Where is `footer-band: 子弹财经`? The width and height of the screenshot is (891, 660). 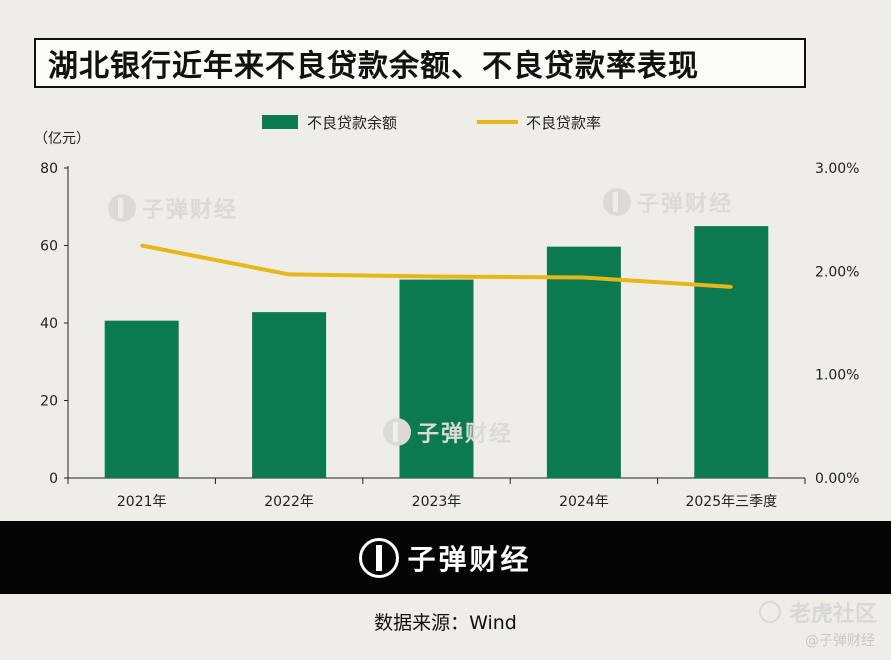 footer-band: 子弹财经 is located at coordinates (445, 557).